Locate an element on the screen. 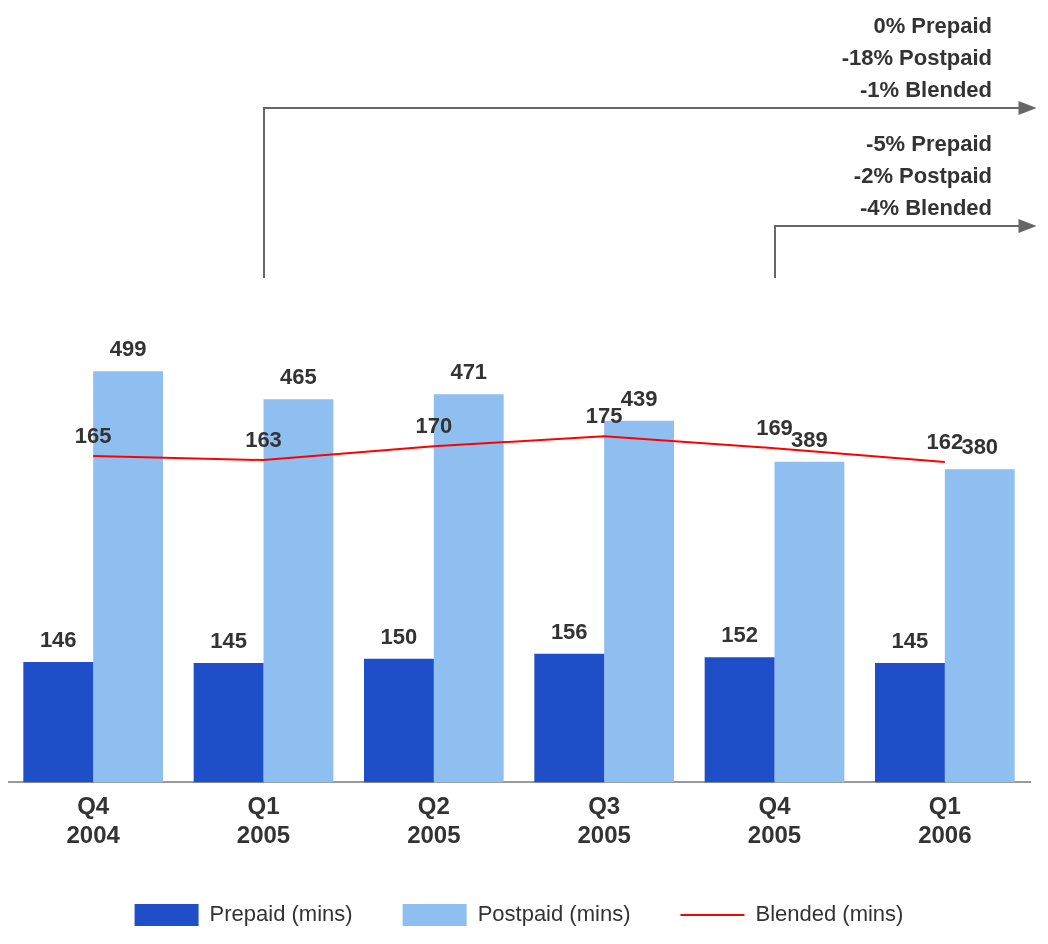 Image resolution: width=1048 pixels, height=944 pixels. x-tick-label: Q4 2004 is located at coordinates (93, 820).